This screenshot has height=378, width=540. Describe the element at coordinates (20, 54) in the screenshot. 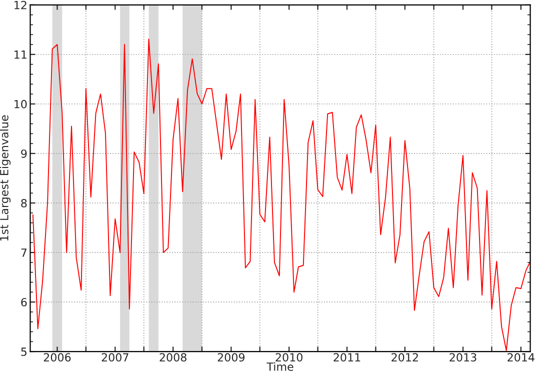

I see `y-tick-label: 11` at that location.